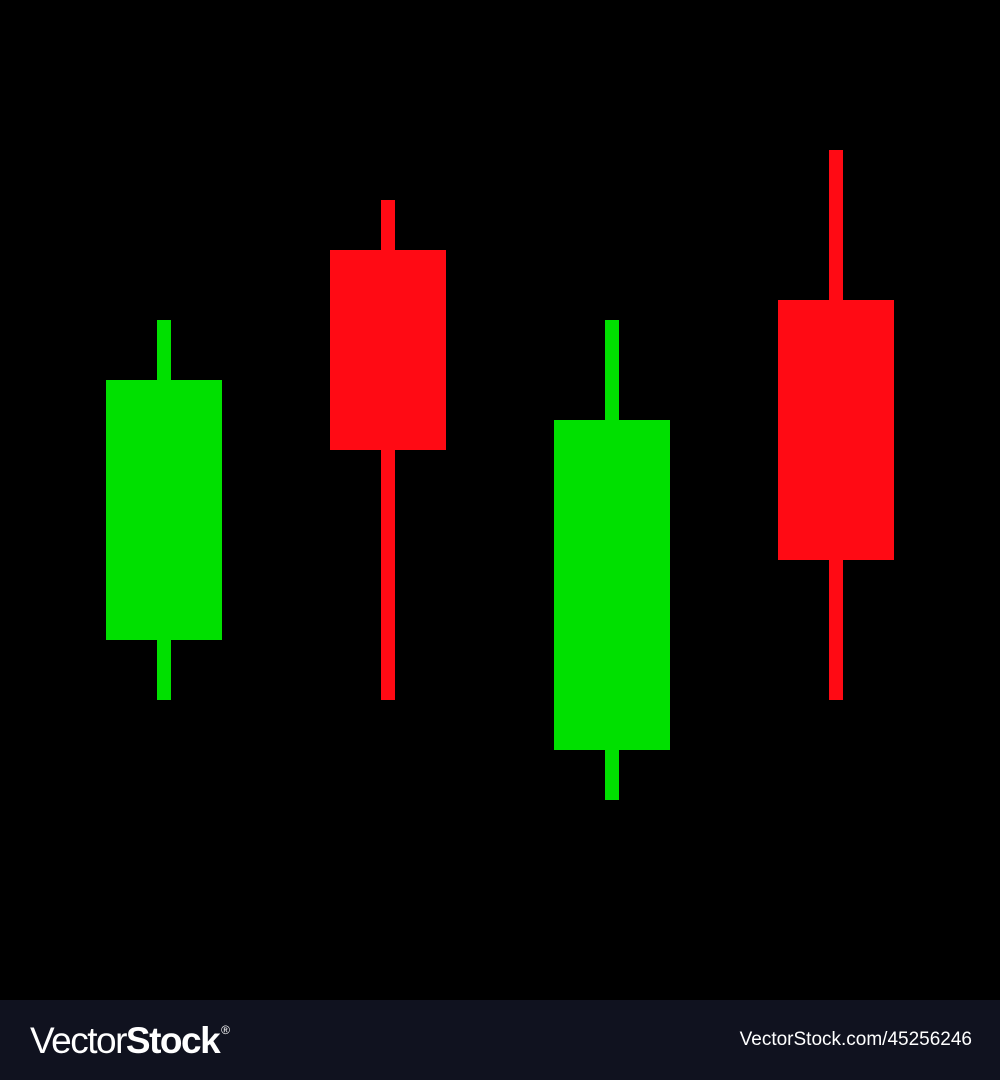 The width and height of the screenshot is (1000, 1080). What do you see at coordinates (855, 1039) in the screenshot?
I see `image-credit-id: VectorStock.com/45256246` at bounding box center [855, 1039].